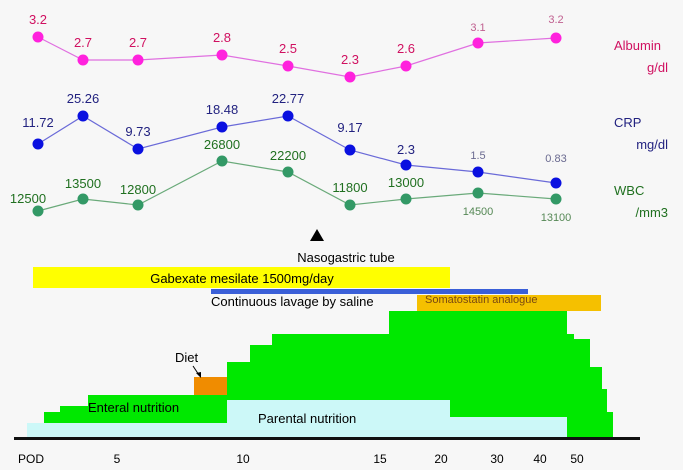 This screenshot has width=683, height=470. I want to click on albumin-value-label: 2.6, so click(406, 48).